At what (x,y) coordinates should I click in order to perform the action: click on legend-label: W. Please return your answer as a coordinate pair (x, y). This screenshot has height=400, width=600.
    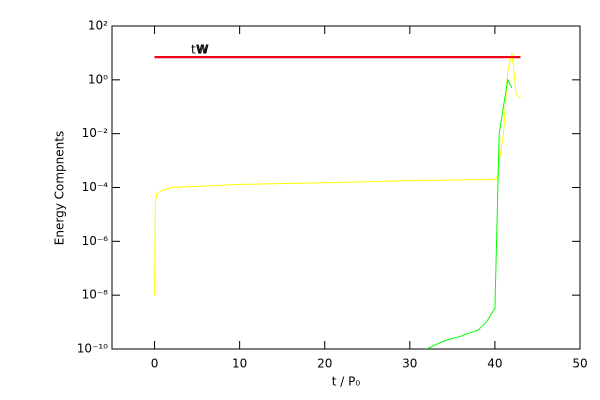
    Looking at the image, I should click on (203, 50).